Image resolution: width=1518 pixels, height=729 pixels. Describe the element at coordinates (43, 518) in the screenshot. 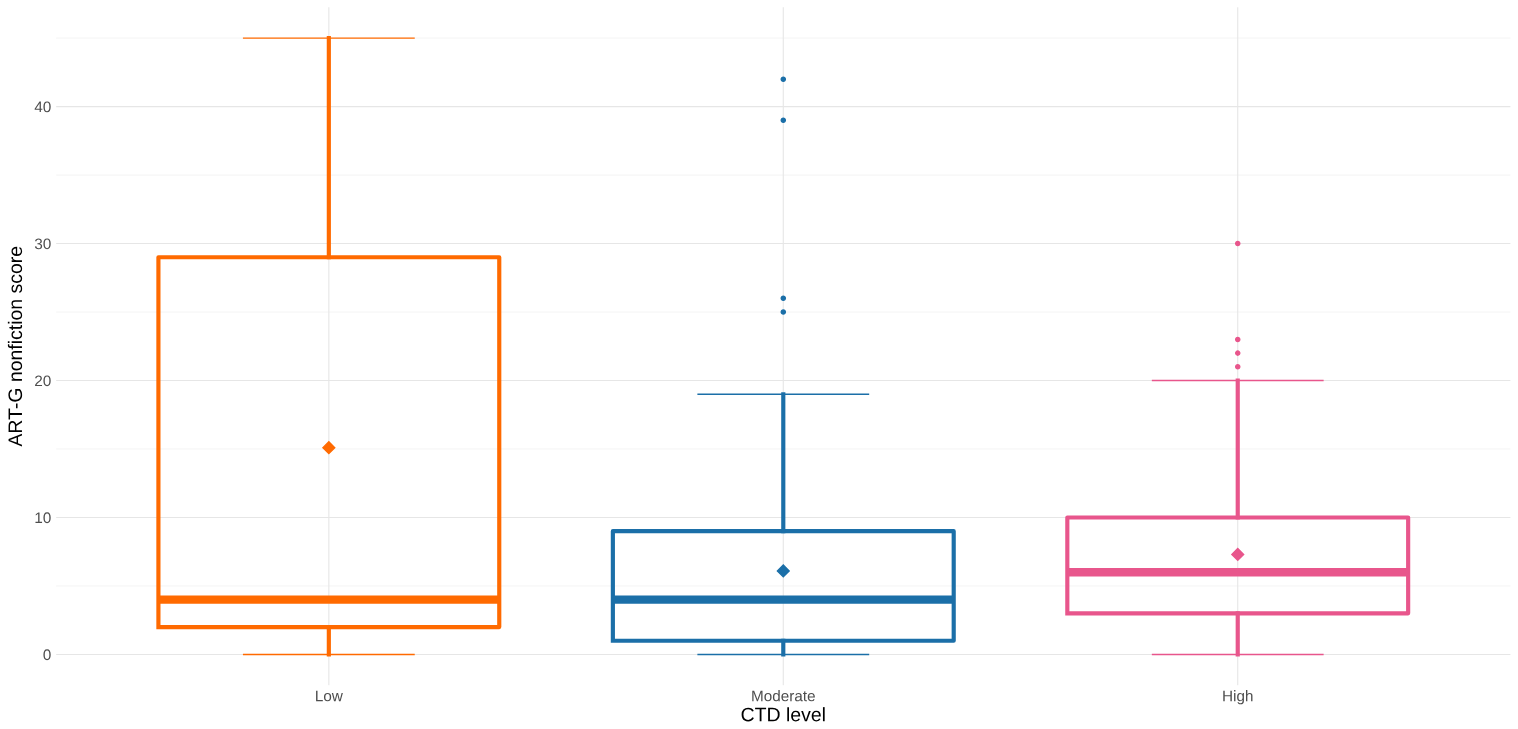

I see `y-tick-label: 10` at that location.